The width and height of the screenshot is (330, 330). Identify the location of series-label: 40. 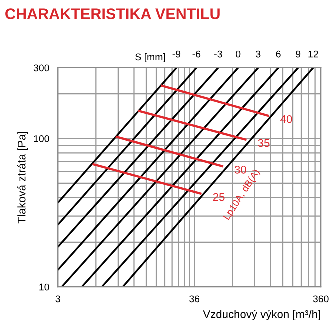
(286, 119).